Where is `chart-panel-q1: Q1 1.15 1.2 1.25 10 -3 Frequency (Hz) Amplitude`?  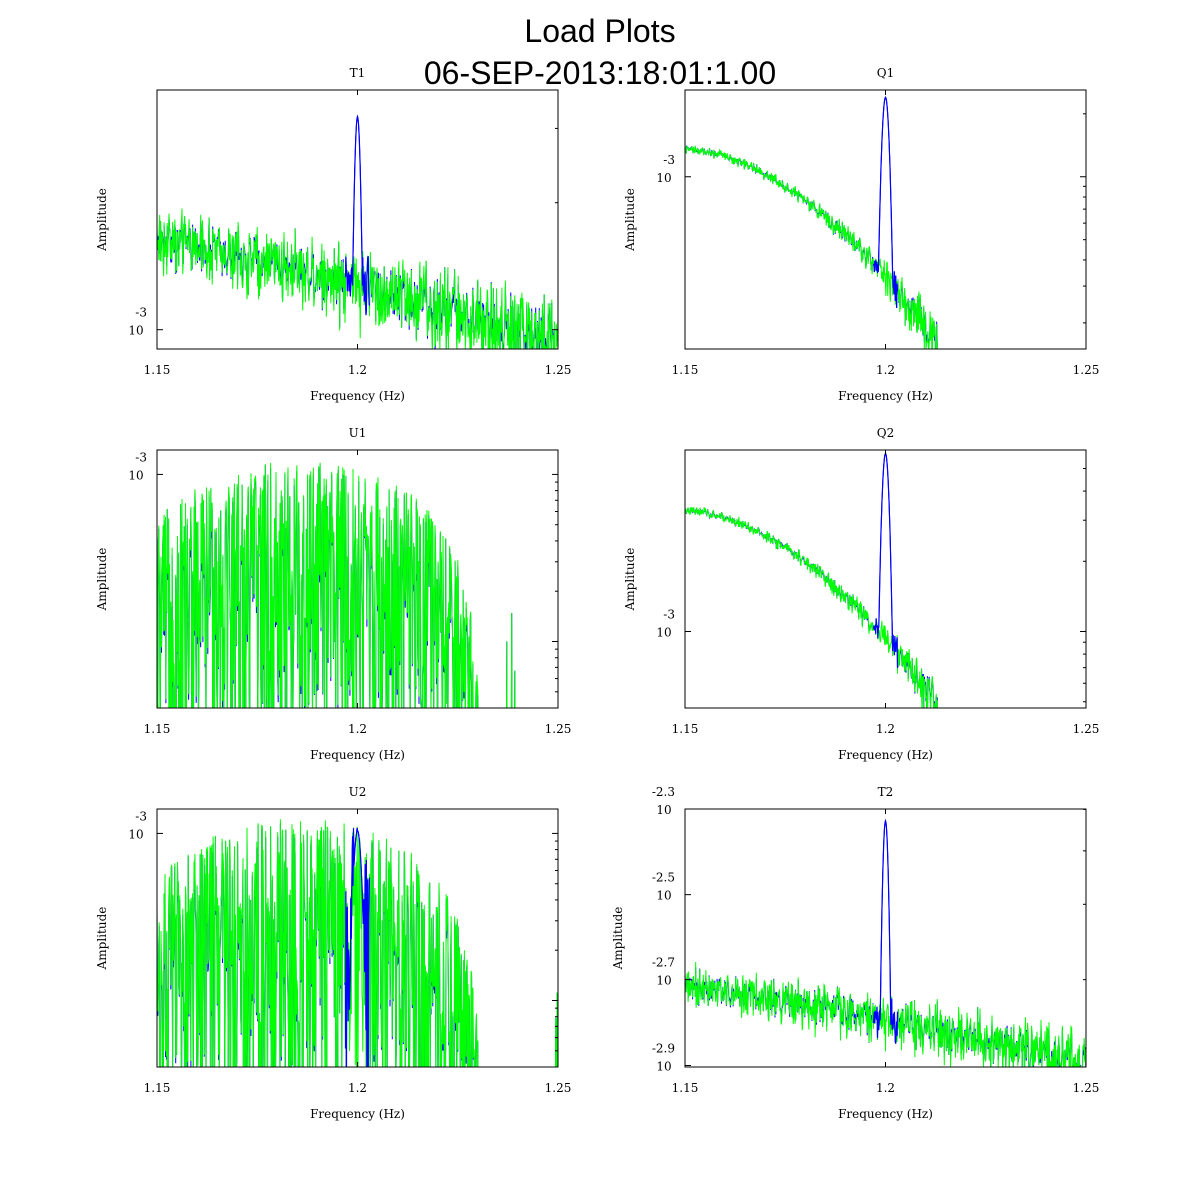
chart-panel-q1: Q1 1.15 1.2 1.25 10 -3 Frequency (Hz) Amplitude is located at coordinates (861, 234).